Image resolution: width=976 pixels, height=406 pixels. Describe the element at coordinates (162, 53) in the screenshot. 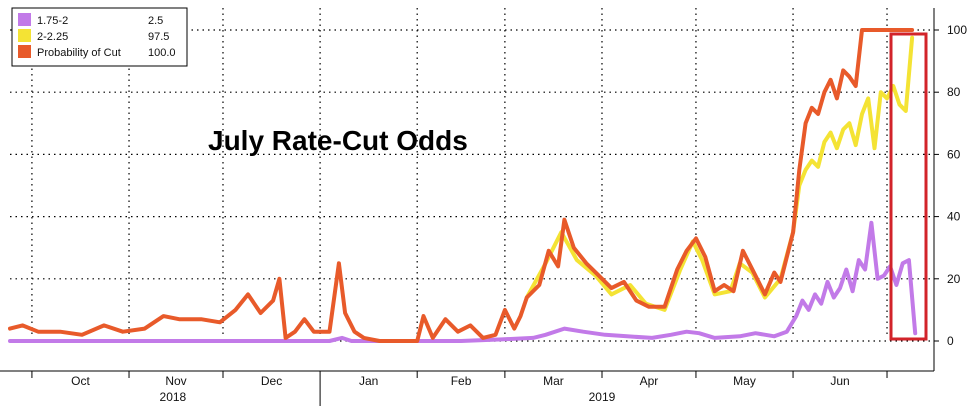

I see `legend-value: 100.0` at that location.